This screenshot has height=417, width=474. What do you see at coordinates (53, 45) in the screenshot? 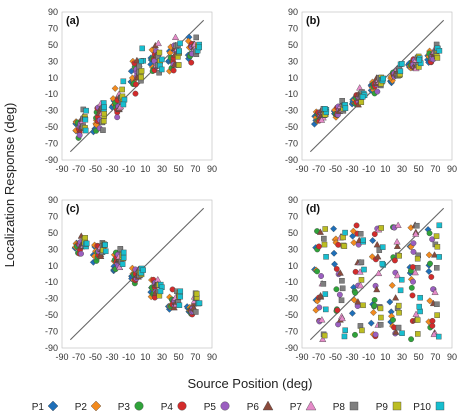
I see `y-tick-label: 50` at bounding box center [53, 45].